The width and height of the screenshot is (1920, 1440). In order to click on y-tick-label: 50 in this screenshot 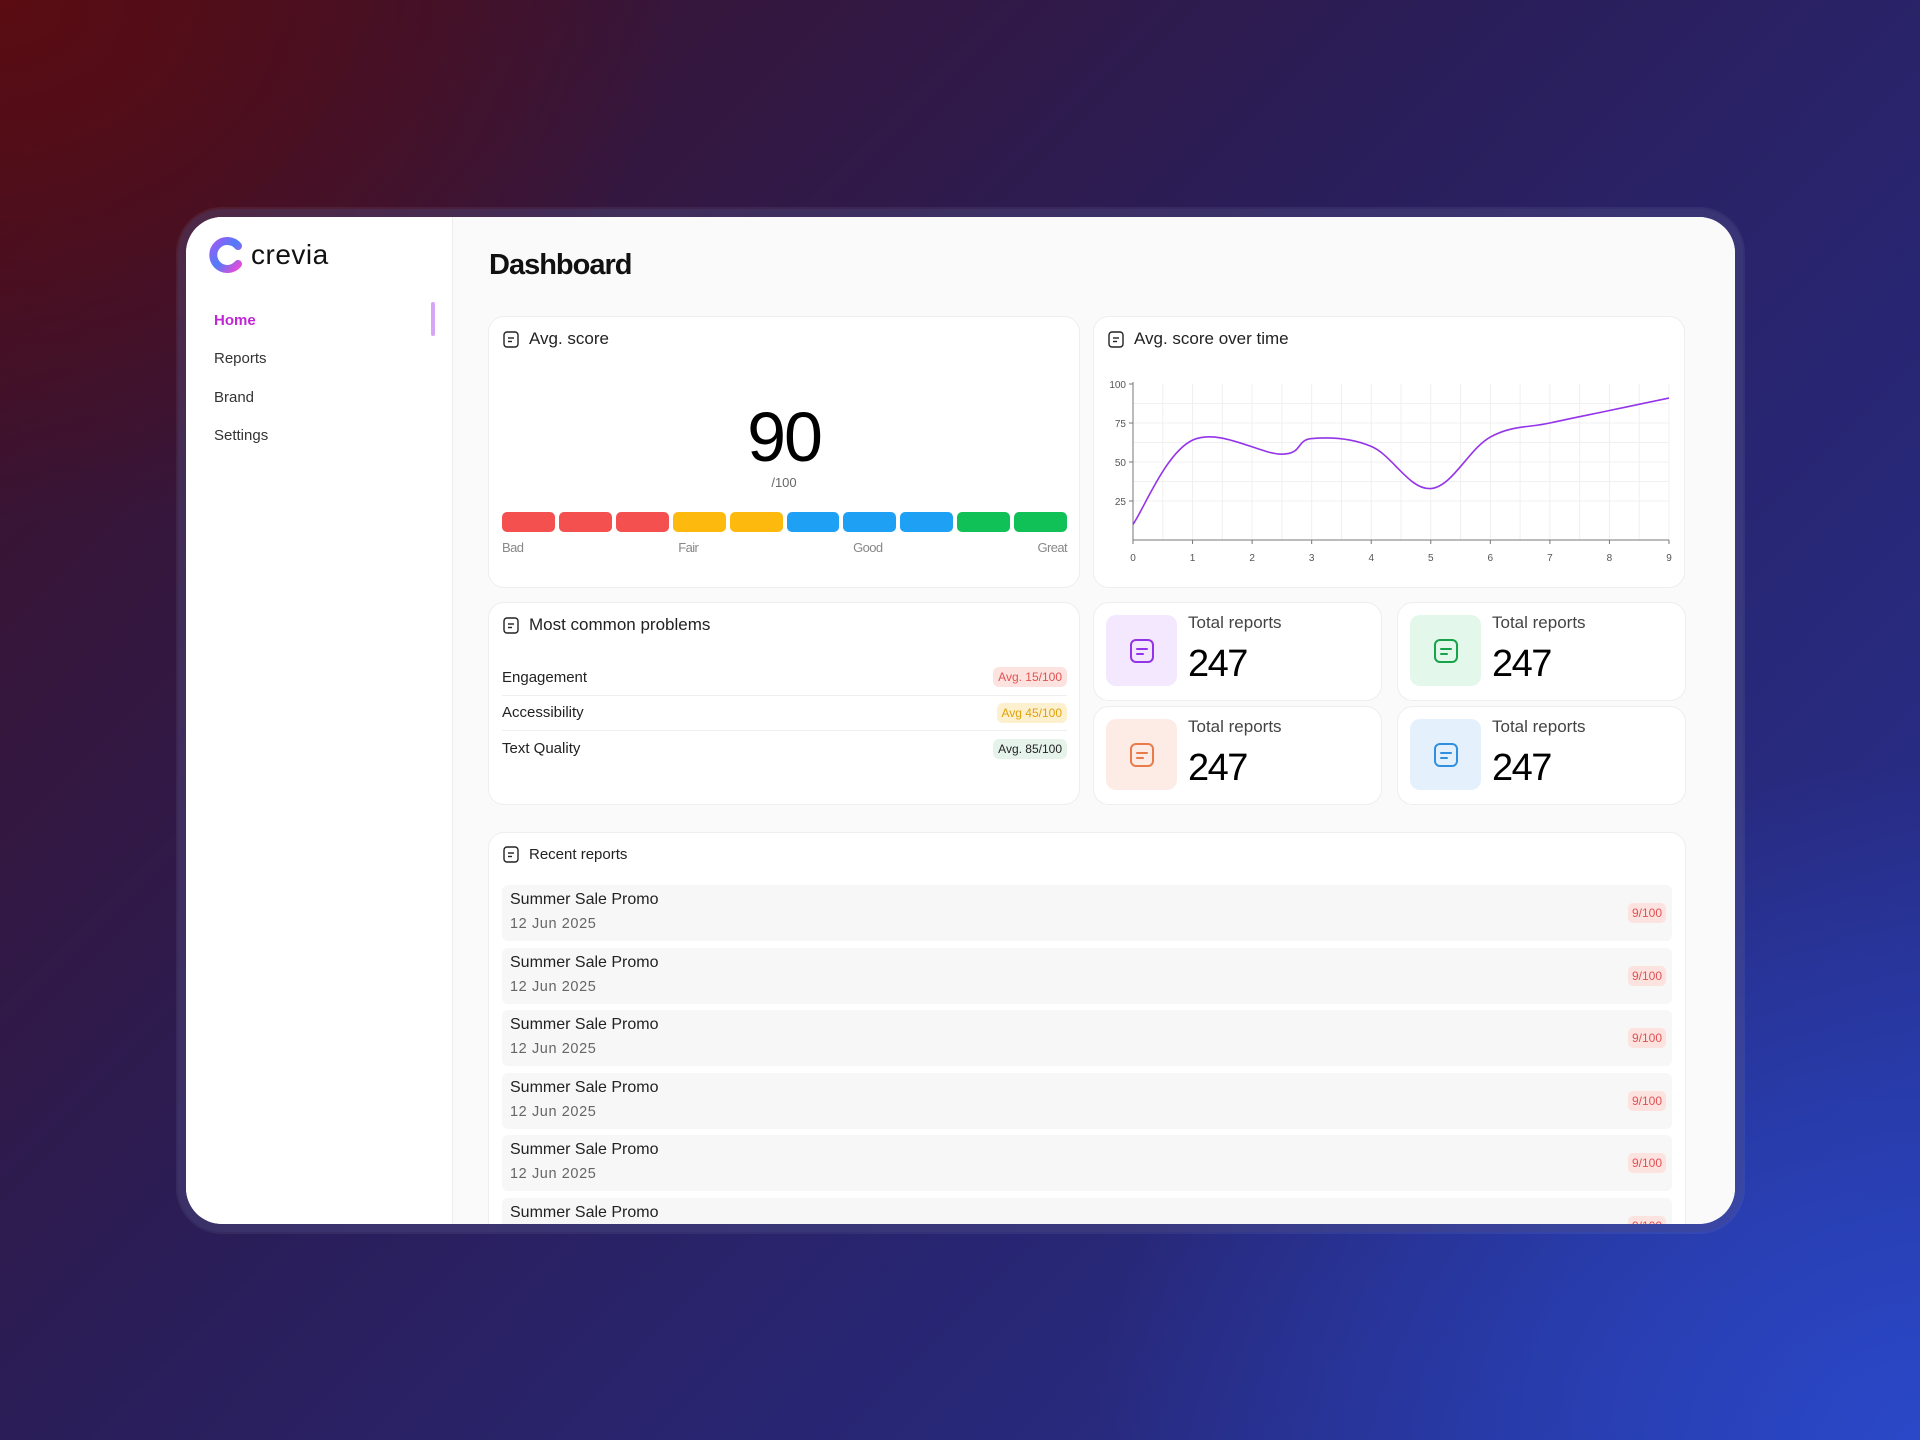, I will do `click(1121, 463)`.